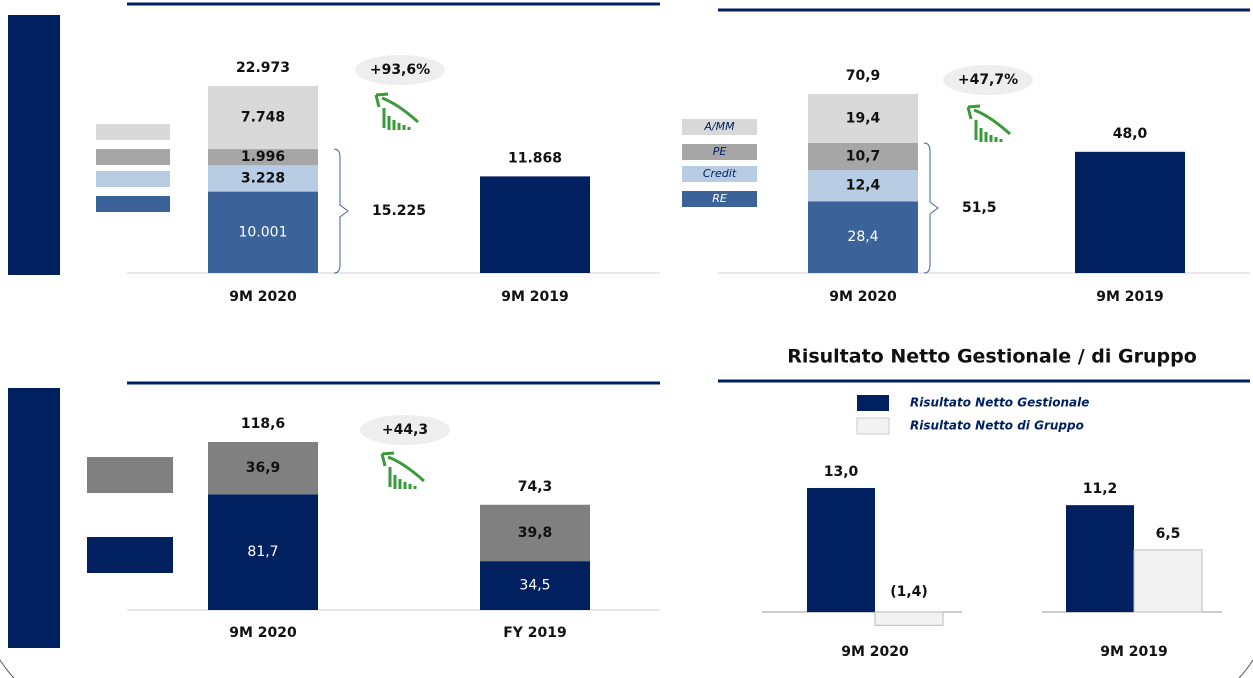 Image resolution: width=1253 pixels, height=678 pixels. What do you see at coordinates (1100, 489) in the screenshot?
I see `value-label: 11,2` at bounding box center [1100, 489].